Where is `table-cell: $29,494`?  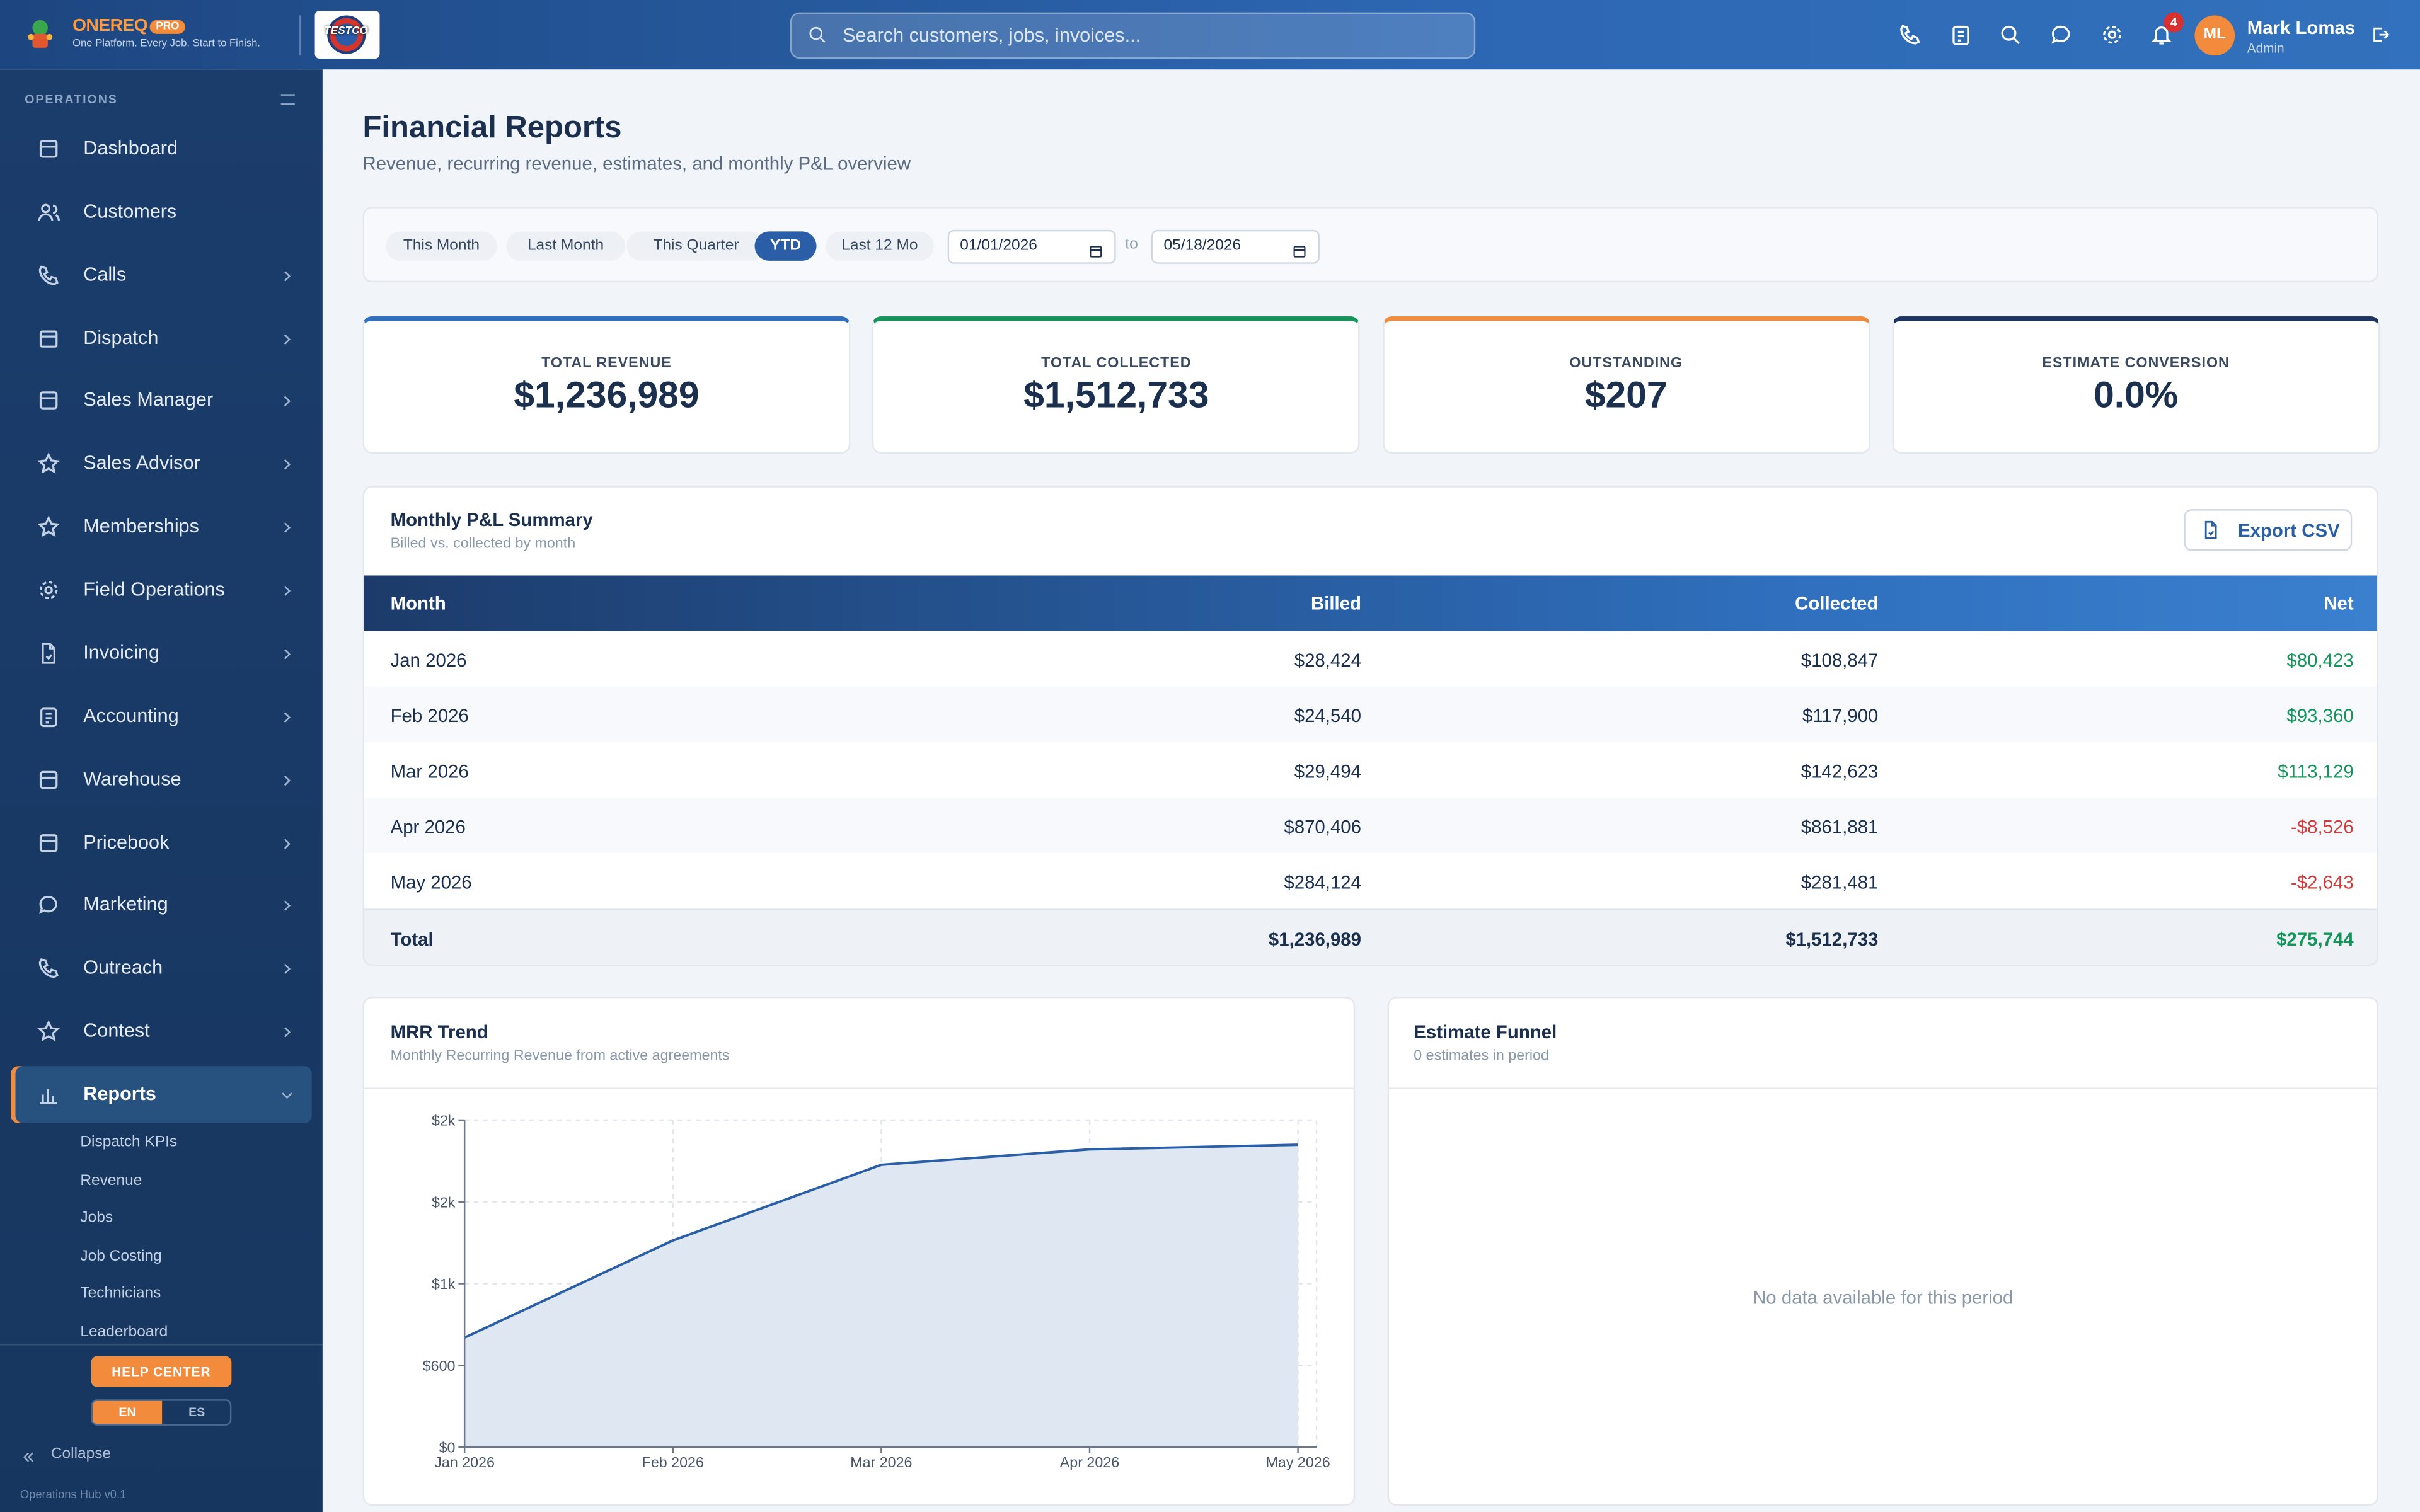 table-cell: $29,494 is located at coordinates (1328, 771).